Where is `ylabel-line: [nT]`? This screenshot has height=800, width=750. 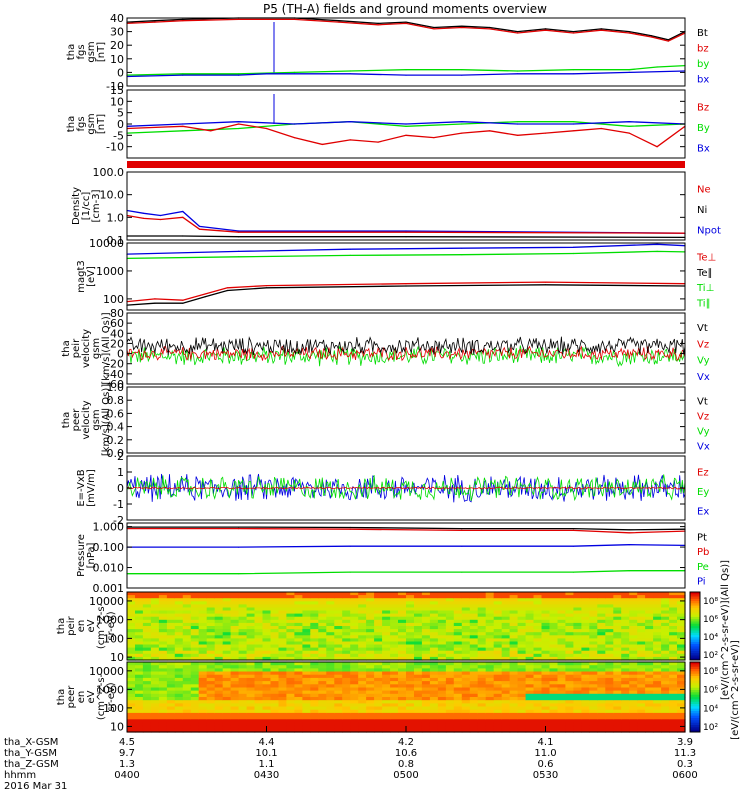
ylabel-line: [nT] is located at coordinates (101, 124).